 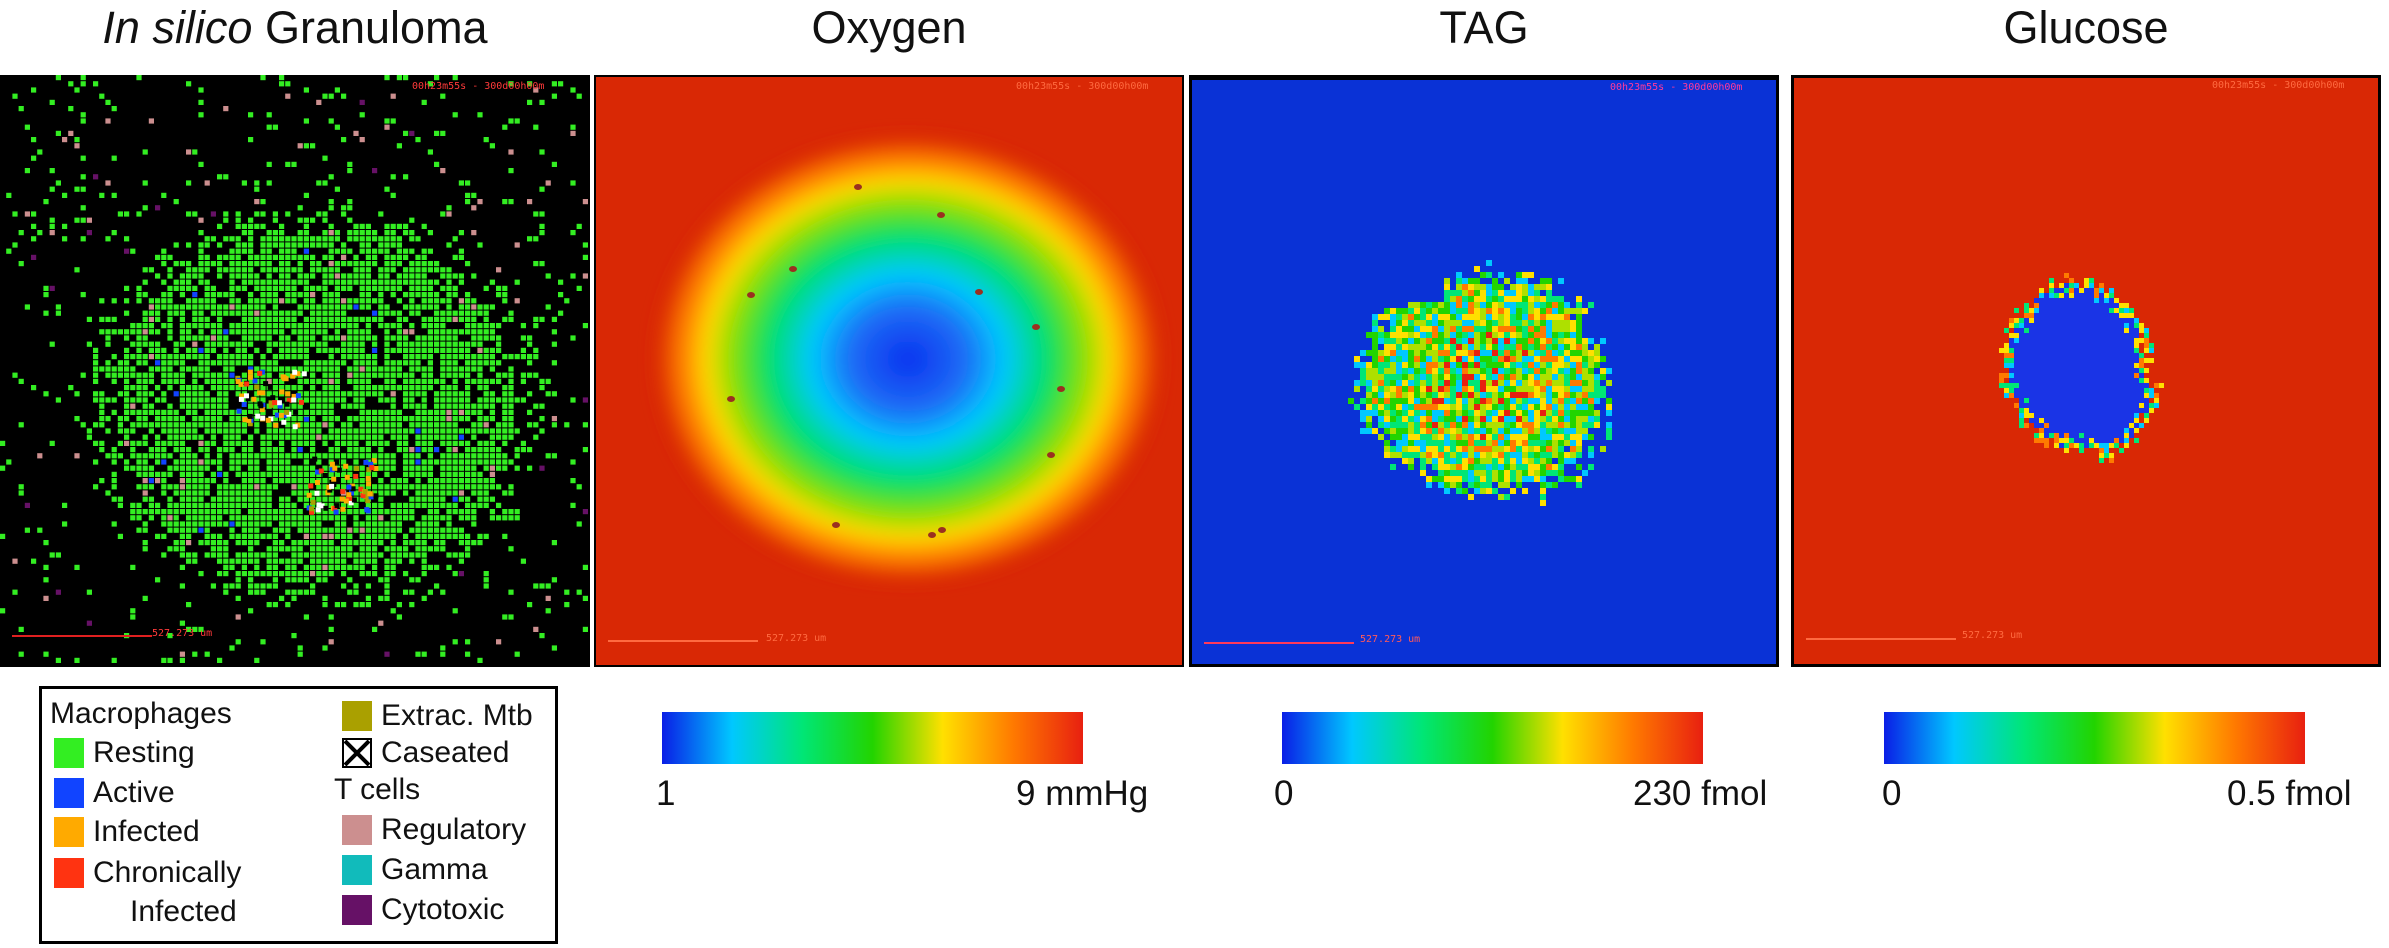 What do you see at coordinates (167, 872) in the screenshot?
I see `legend-label: Chronically` at bounding box center [167, 872].